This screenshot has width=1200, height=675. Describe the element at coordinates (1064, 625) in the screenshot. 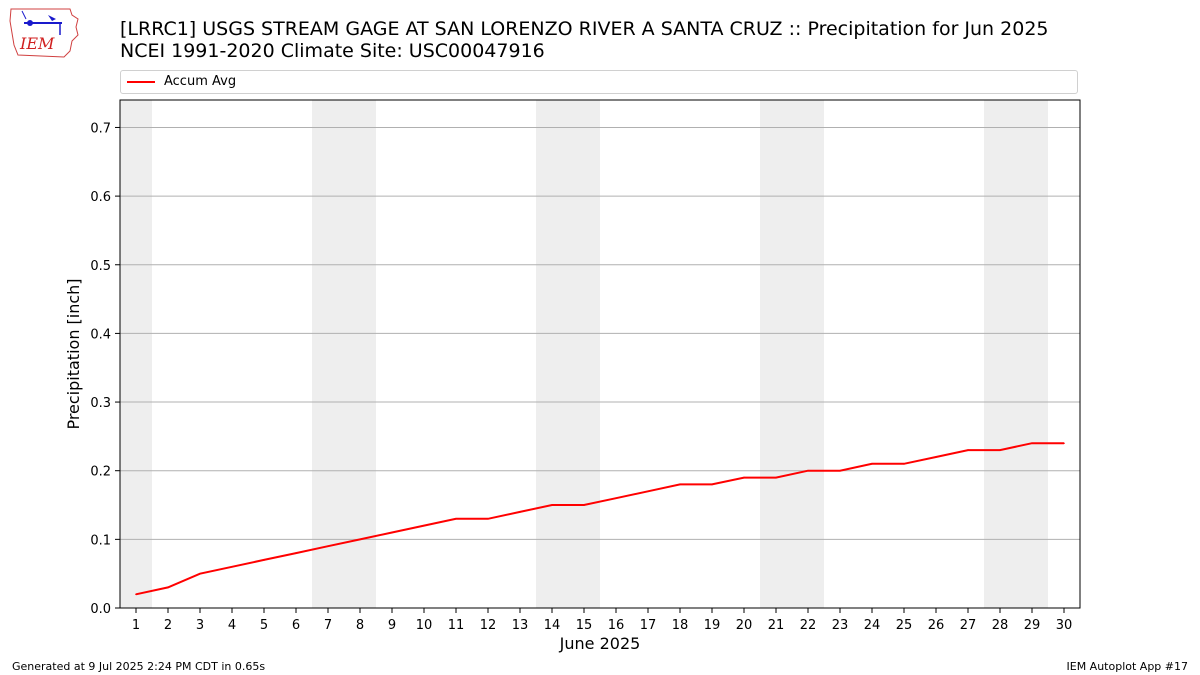

I see `x-tick-label: 30` at that location.